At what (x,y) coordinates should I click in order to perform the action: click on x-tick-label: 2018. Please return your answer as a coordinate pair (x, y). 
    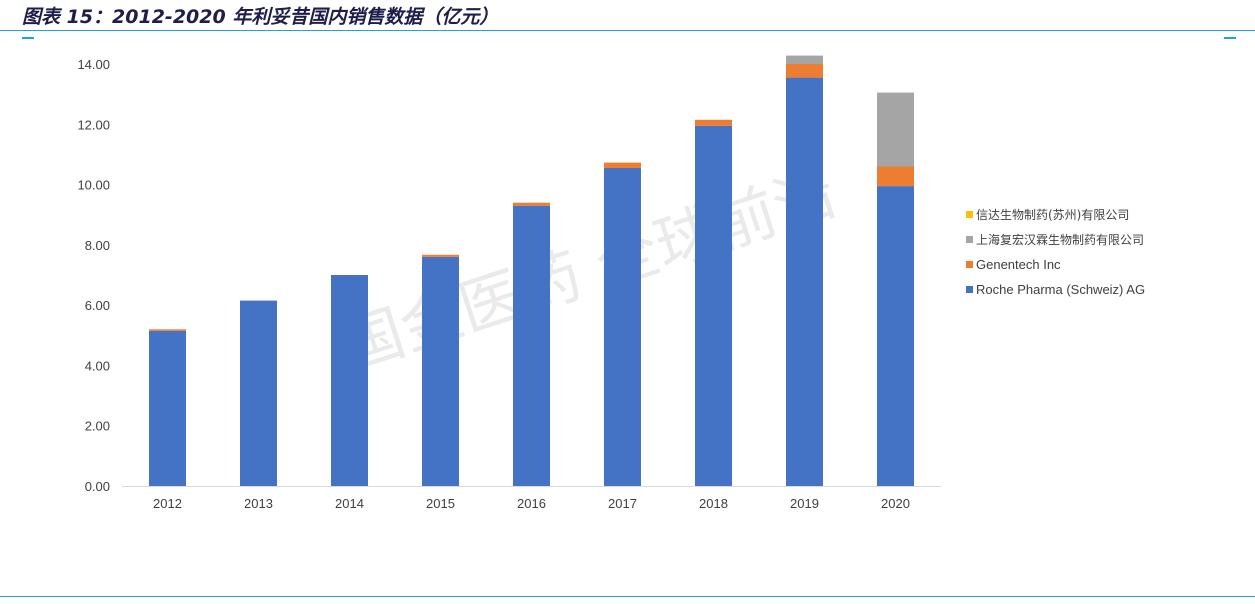
    Looking at the image, I should click on (713, 503).